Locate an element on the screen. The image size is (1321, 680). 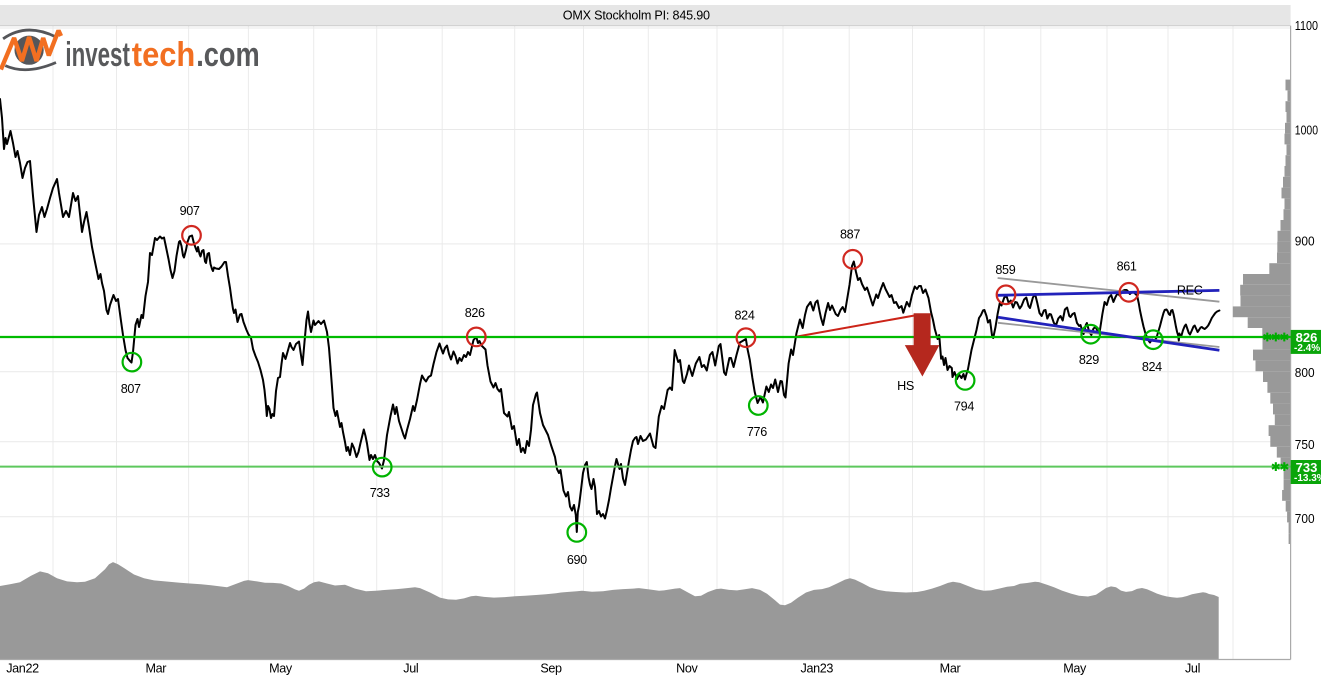
svg-text: Sep is located at coordinates (551, 668).